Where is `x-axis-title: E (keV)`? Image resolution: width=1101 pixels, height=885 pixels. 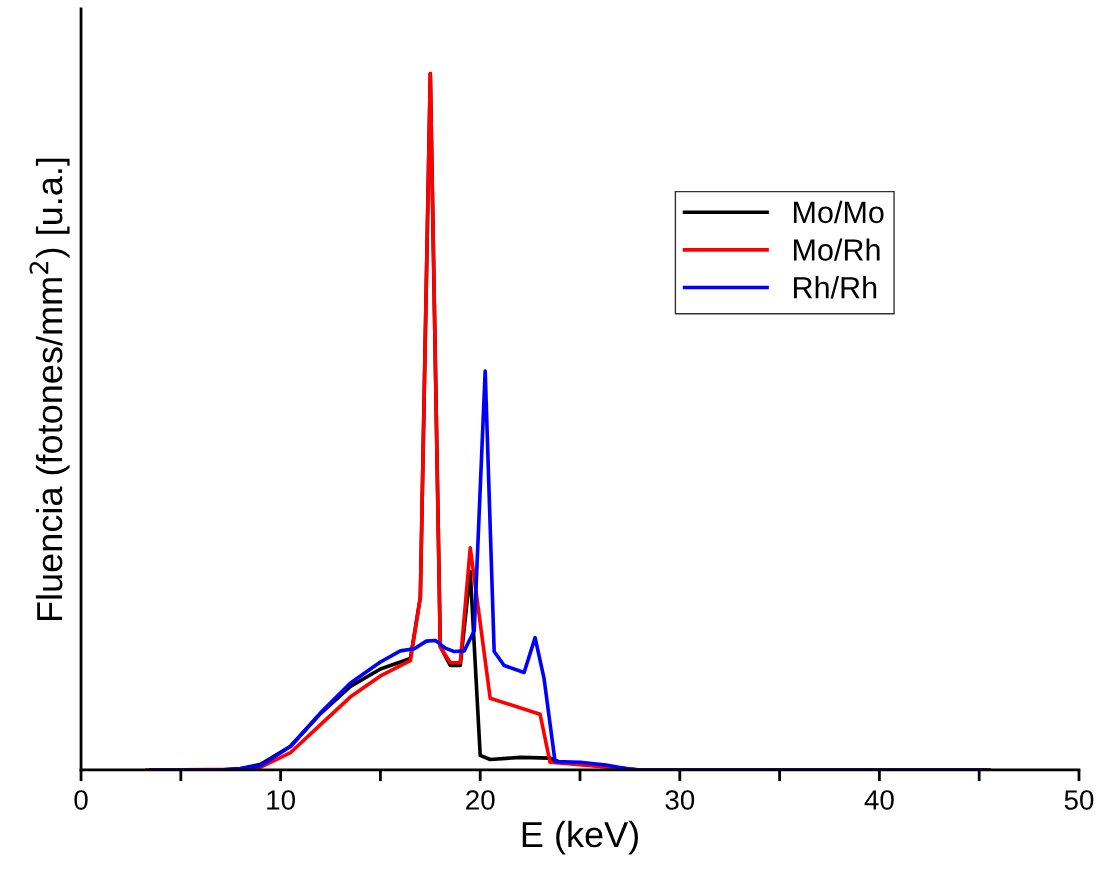
x-axis-title: E (keV) is located at coordinates (580, 837).